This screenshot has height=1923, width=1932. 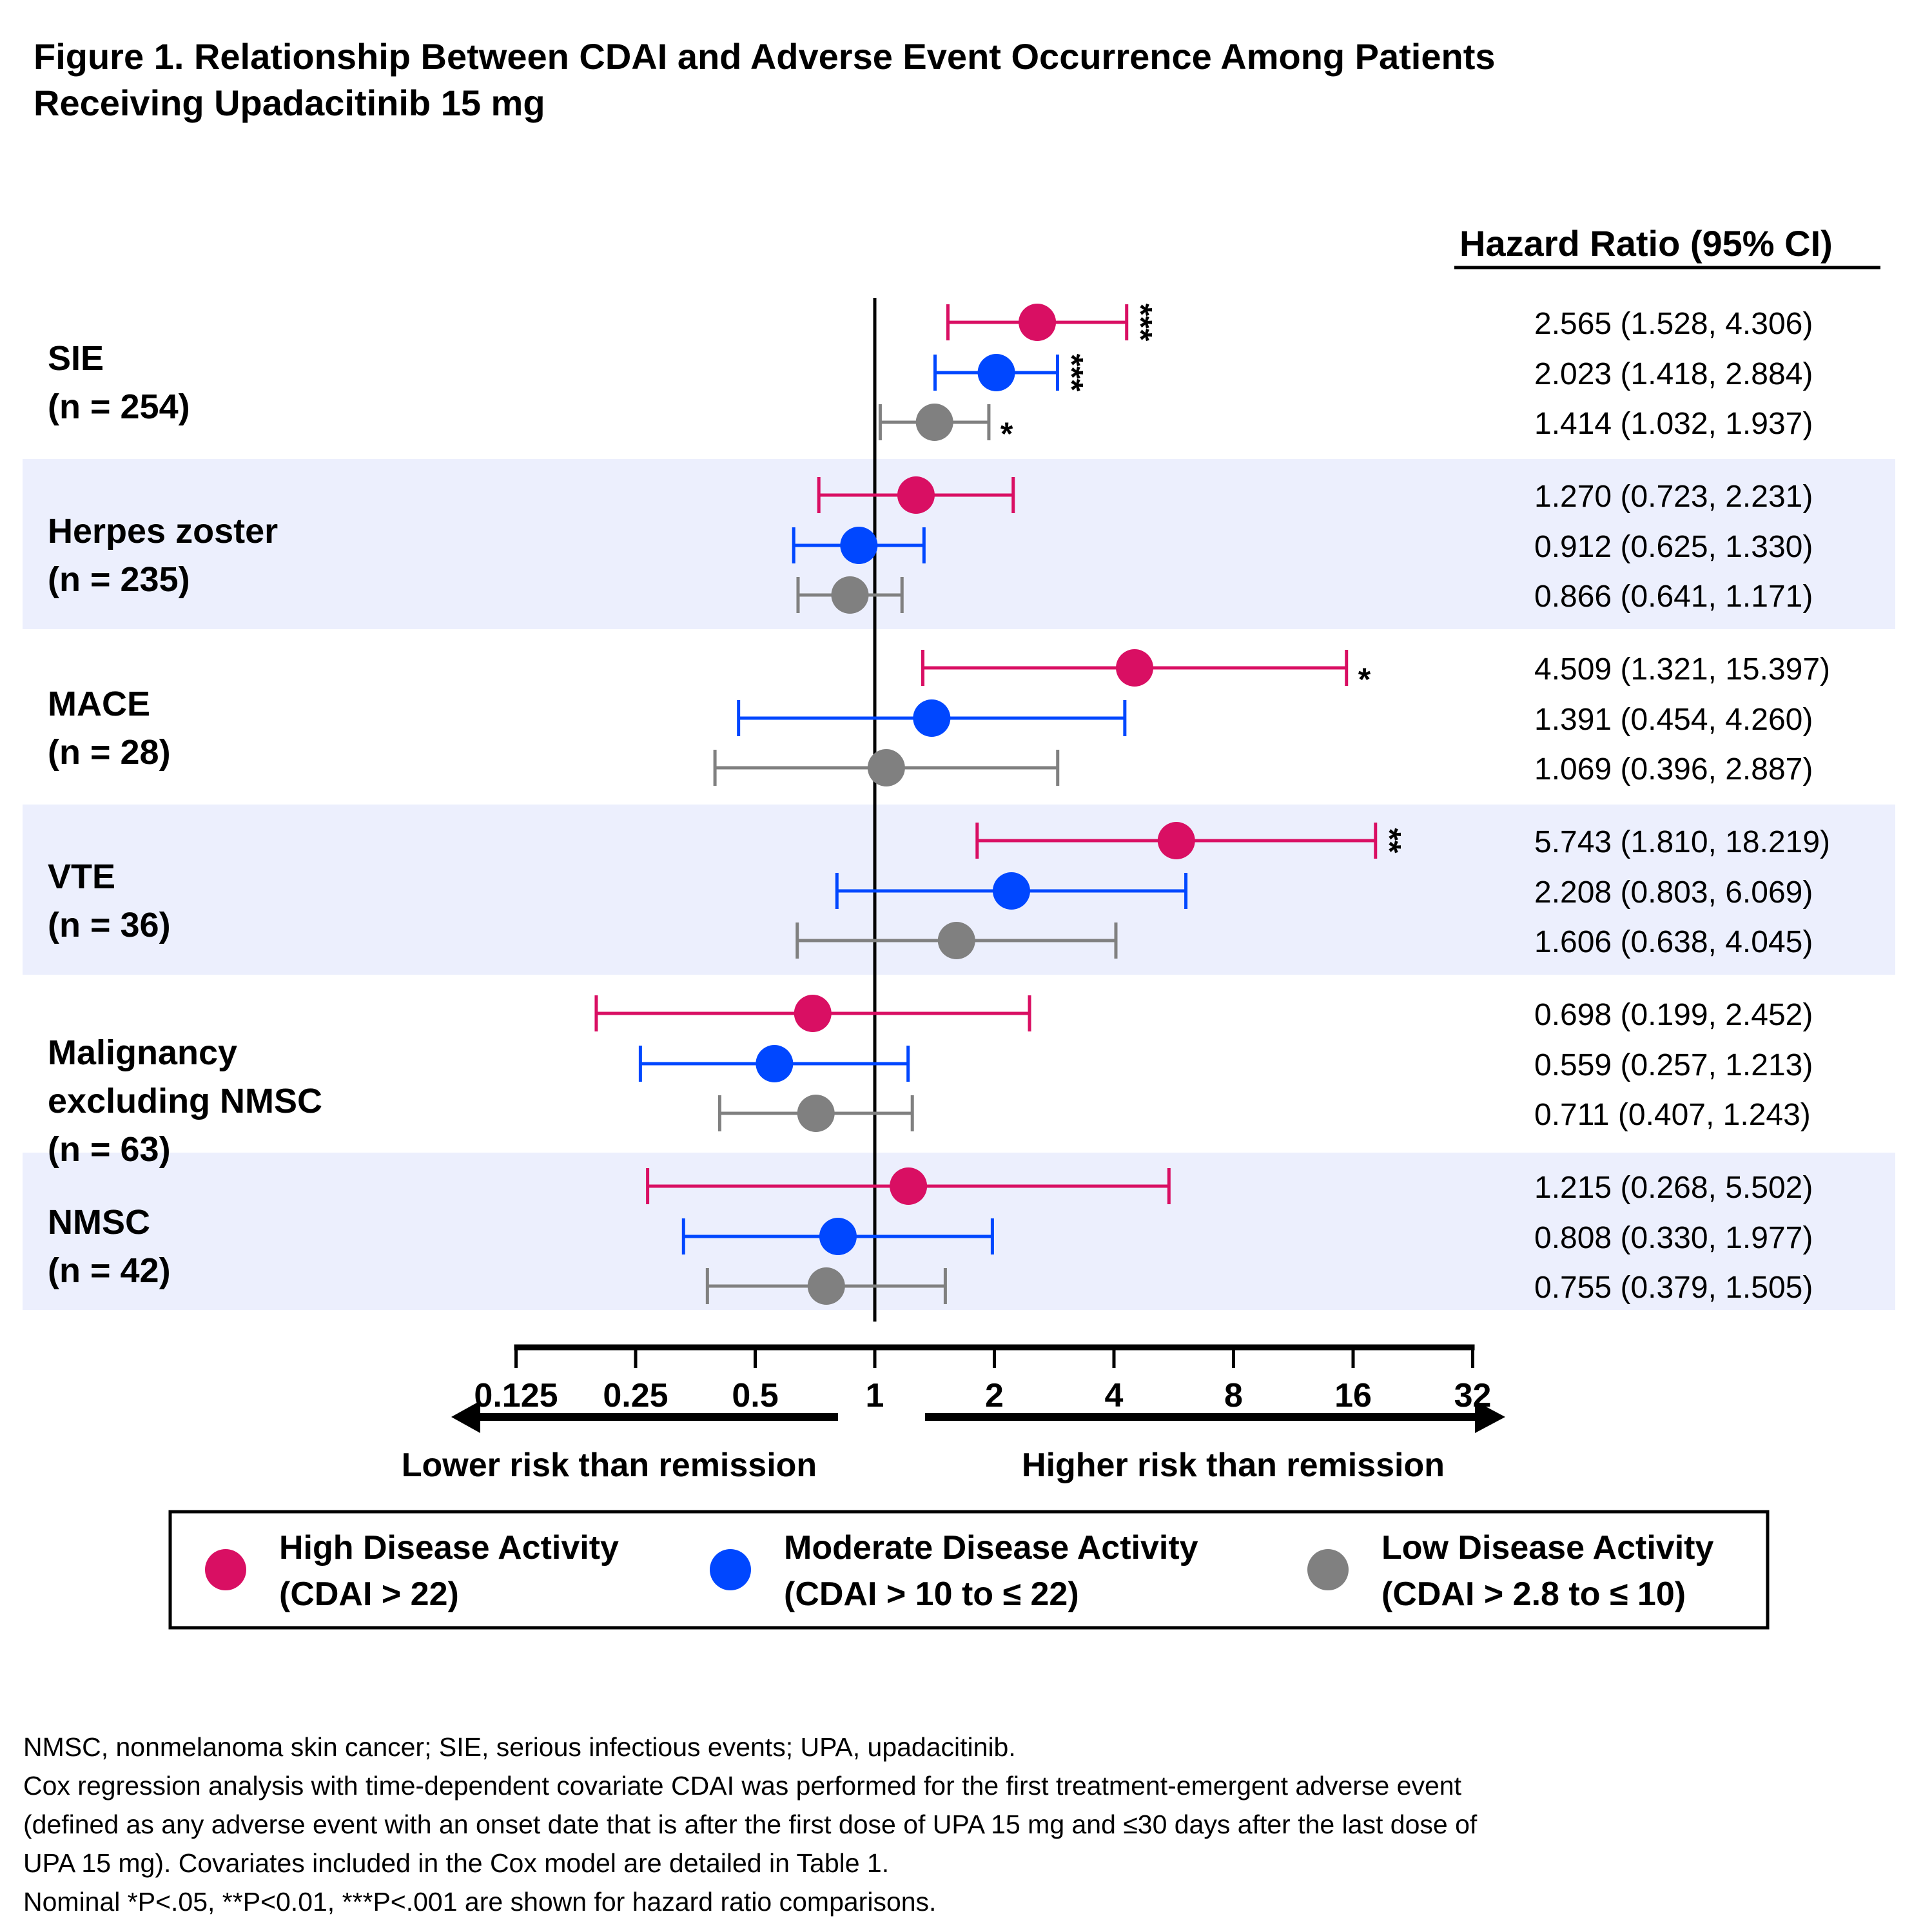 I want to click on arrow-right-icon, so click(x=1490, y=1417).